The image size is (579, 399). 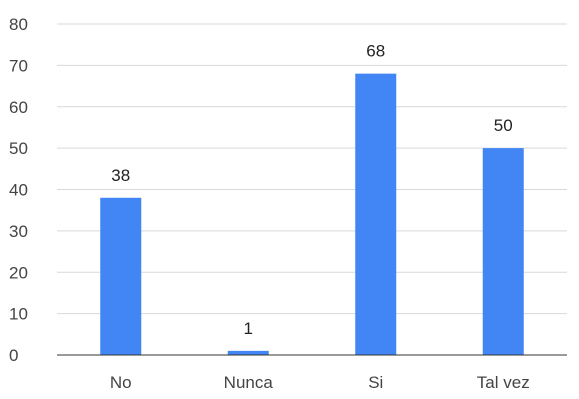 What do you see at coordinates (121, 382) in the screenshot?
I see `x-tick-label: No` at bounding box center [121, 382].